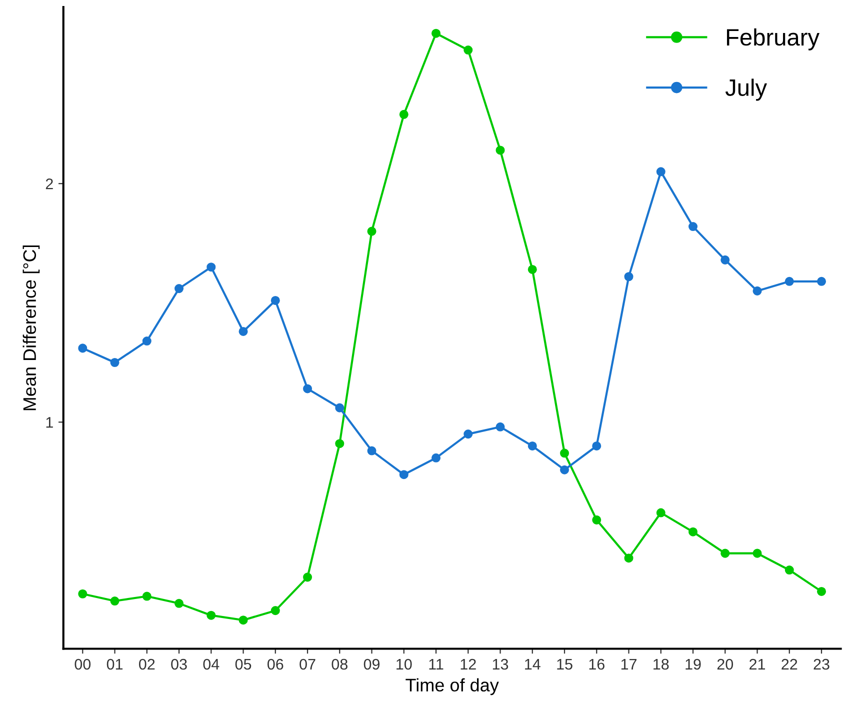 The height and width of the screenshot is (709, 845). What do you see at coordinates (49, 422) in the screenshot?
I see `y-tick-label: 1` at bounding box center [49, 422].